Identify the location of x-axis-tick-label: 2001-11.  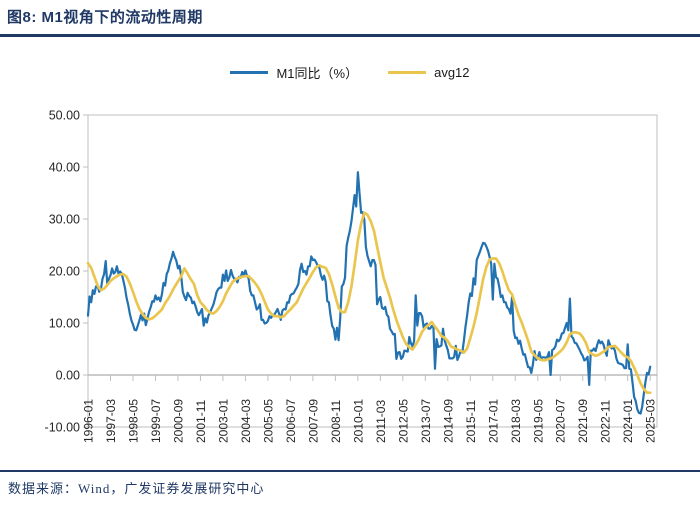
(201, 421).